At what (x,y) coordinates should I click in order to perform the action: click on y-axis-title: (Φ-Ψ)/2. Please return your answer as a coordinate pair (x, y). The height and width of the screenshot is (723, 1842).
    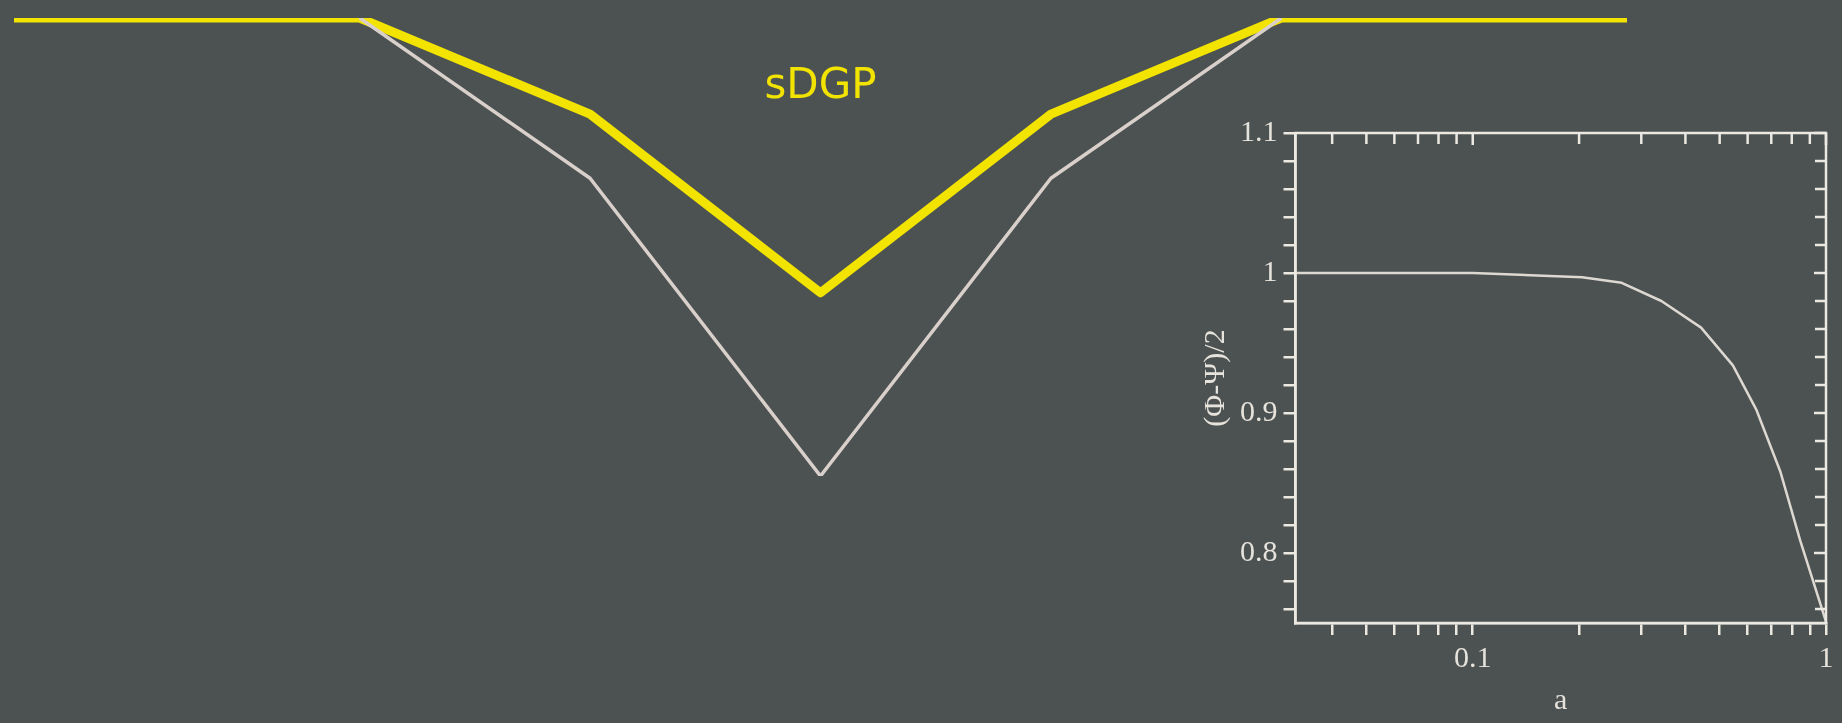
    Looking at the image, I should click on (1213, 378).